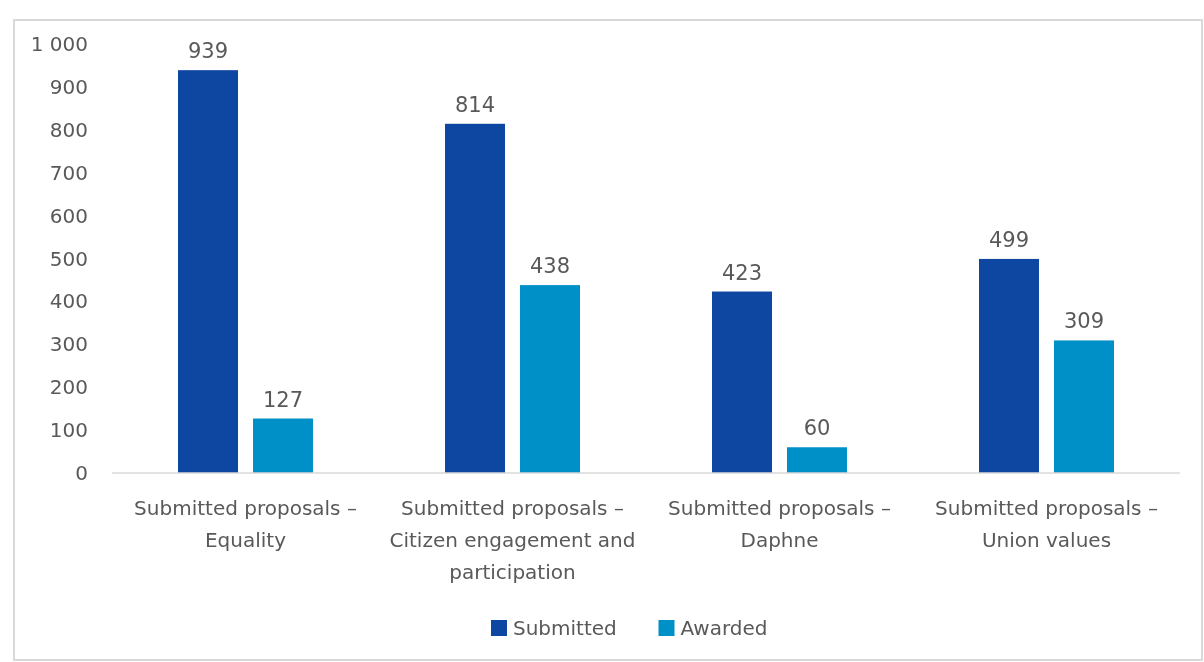  Describe the element at coordinates (68, 258) in the screenshot. I see `y-tick-label: 500` at that location.